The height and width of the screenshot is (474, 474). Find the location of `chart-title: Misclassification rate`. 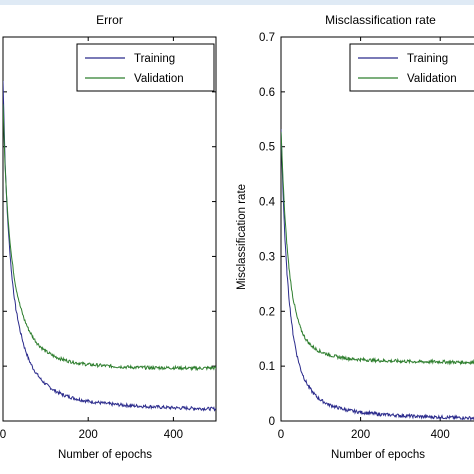

chart-title: Misclassification rate is located at coordinates (380, 20).